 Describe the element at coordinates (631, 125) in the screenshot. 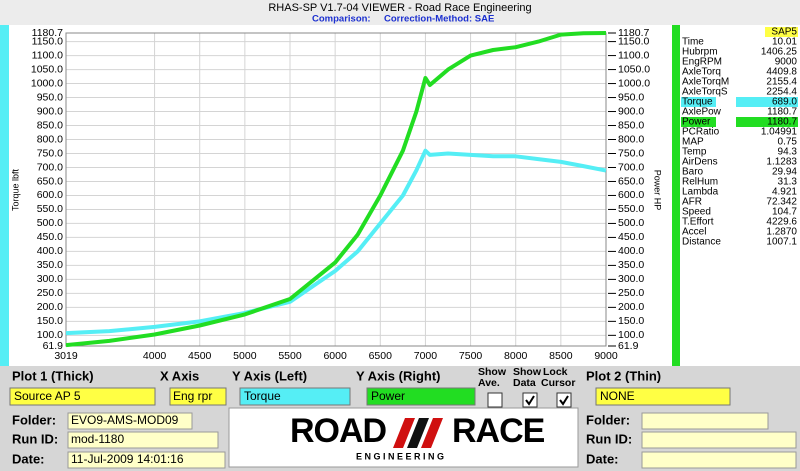

I see `y2-tick-label: 850.0` at that location.